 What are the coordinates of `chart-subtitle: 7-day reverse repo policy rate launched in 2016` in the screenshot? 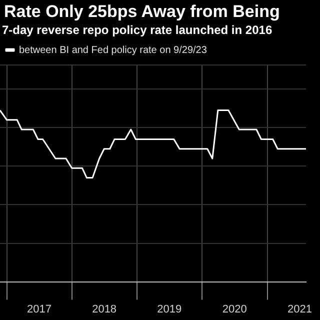 It's located at (137, 31).